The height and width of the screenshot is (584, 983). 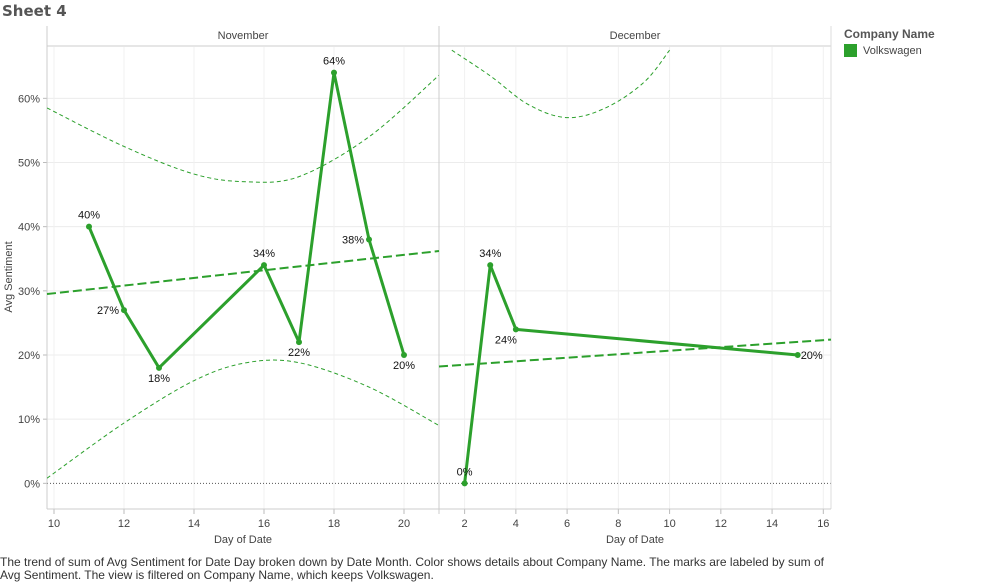 What do you see at coordinates (29, 99) in the screenshot?
I see `y-tick-label: 60%` at bounding box center [29, 99].